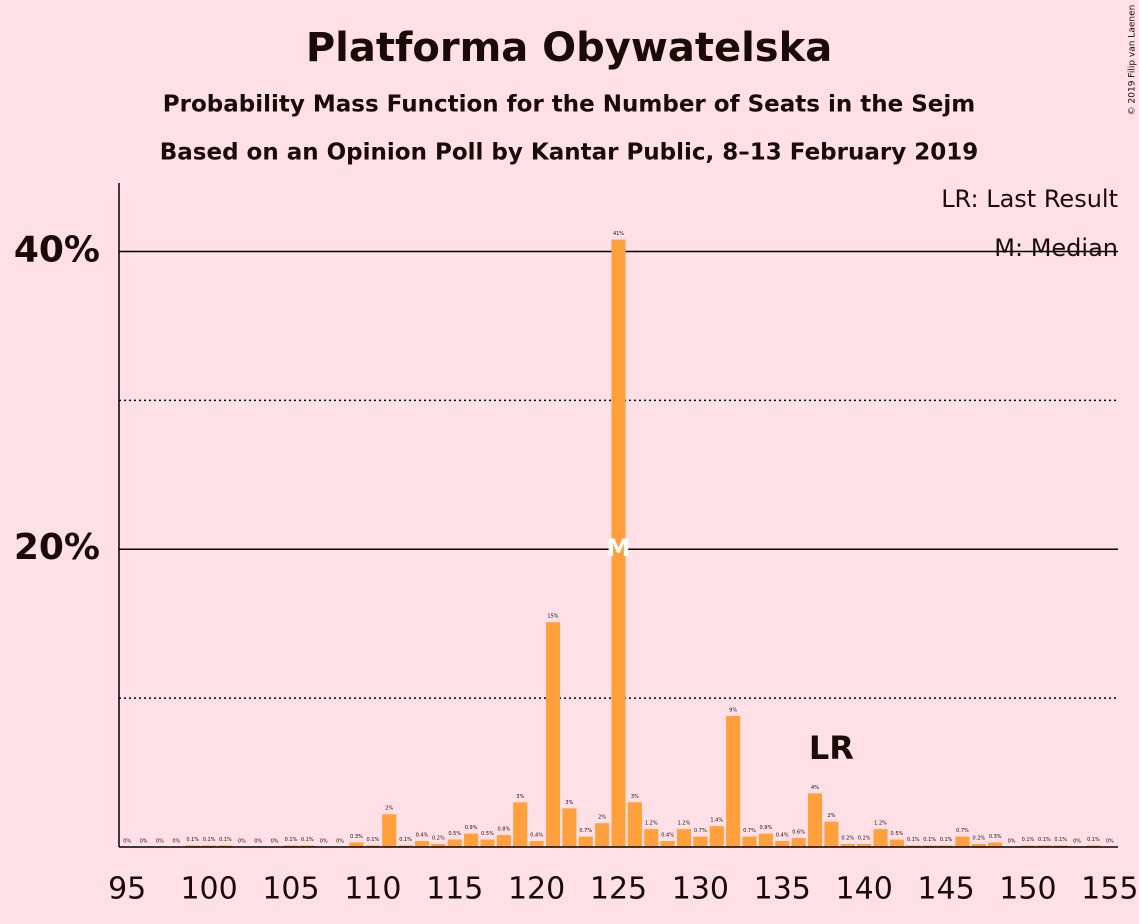 This screenshot has width=1139, height=924. I want to click on x-tick-label: 130, so click(700, 889).